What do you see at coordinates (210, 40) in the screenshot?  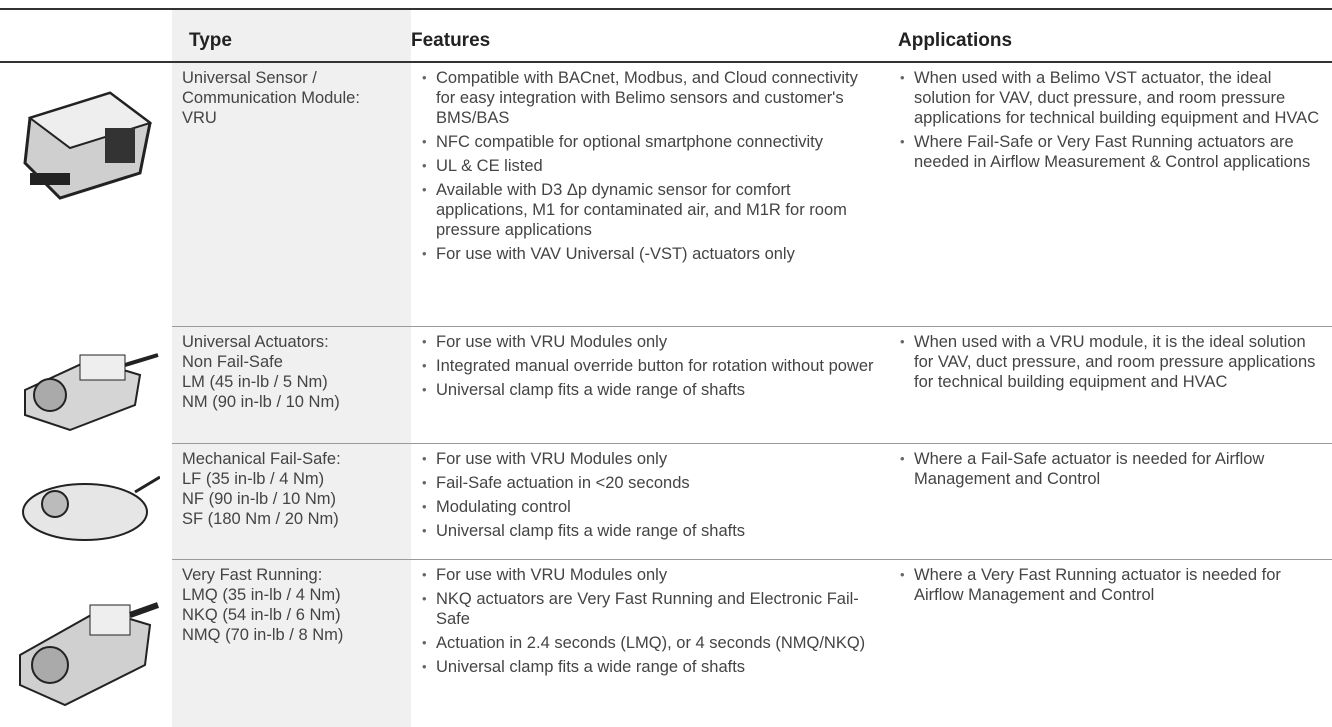 I see `header-type: Type` at bounding box center [210, 40].